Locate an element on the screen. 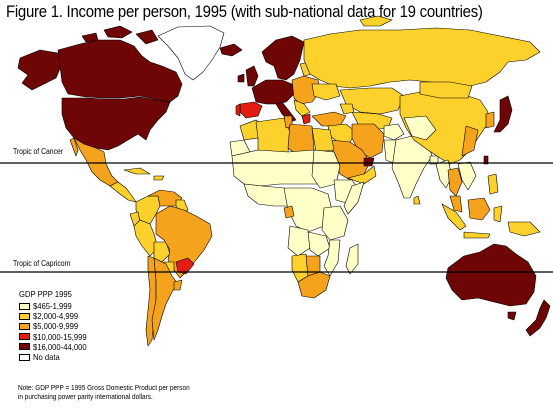 Image resolution: width=553 pixels, height=416 pixels. borneo-region is located at coordinates (479, 209).